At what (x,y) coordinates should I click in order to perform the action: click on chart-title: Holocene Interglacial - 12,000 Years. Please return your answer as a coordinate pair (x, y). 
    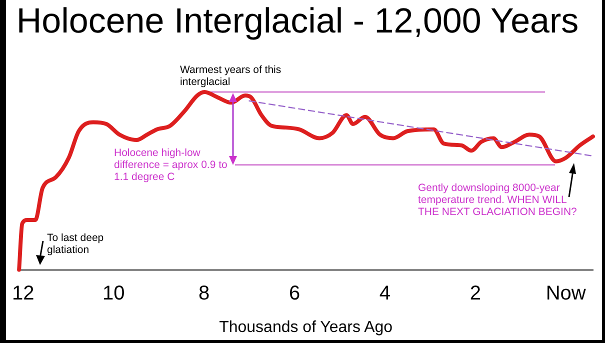
    Looking at the image, I should click on (297, 21).